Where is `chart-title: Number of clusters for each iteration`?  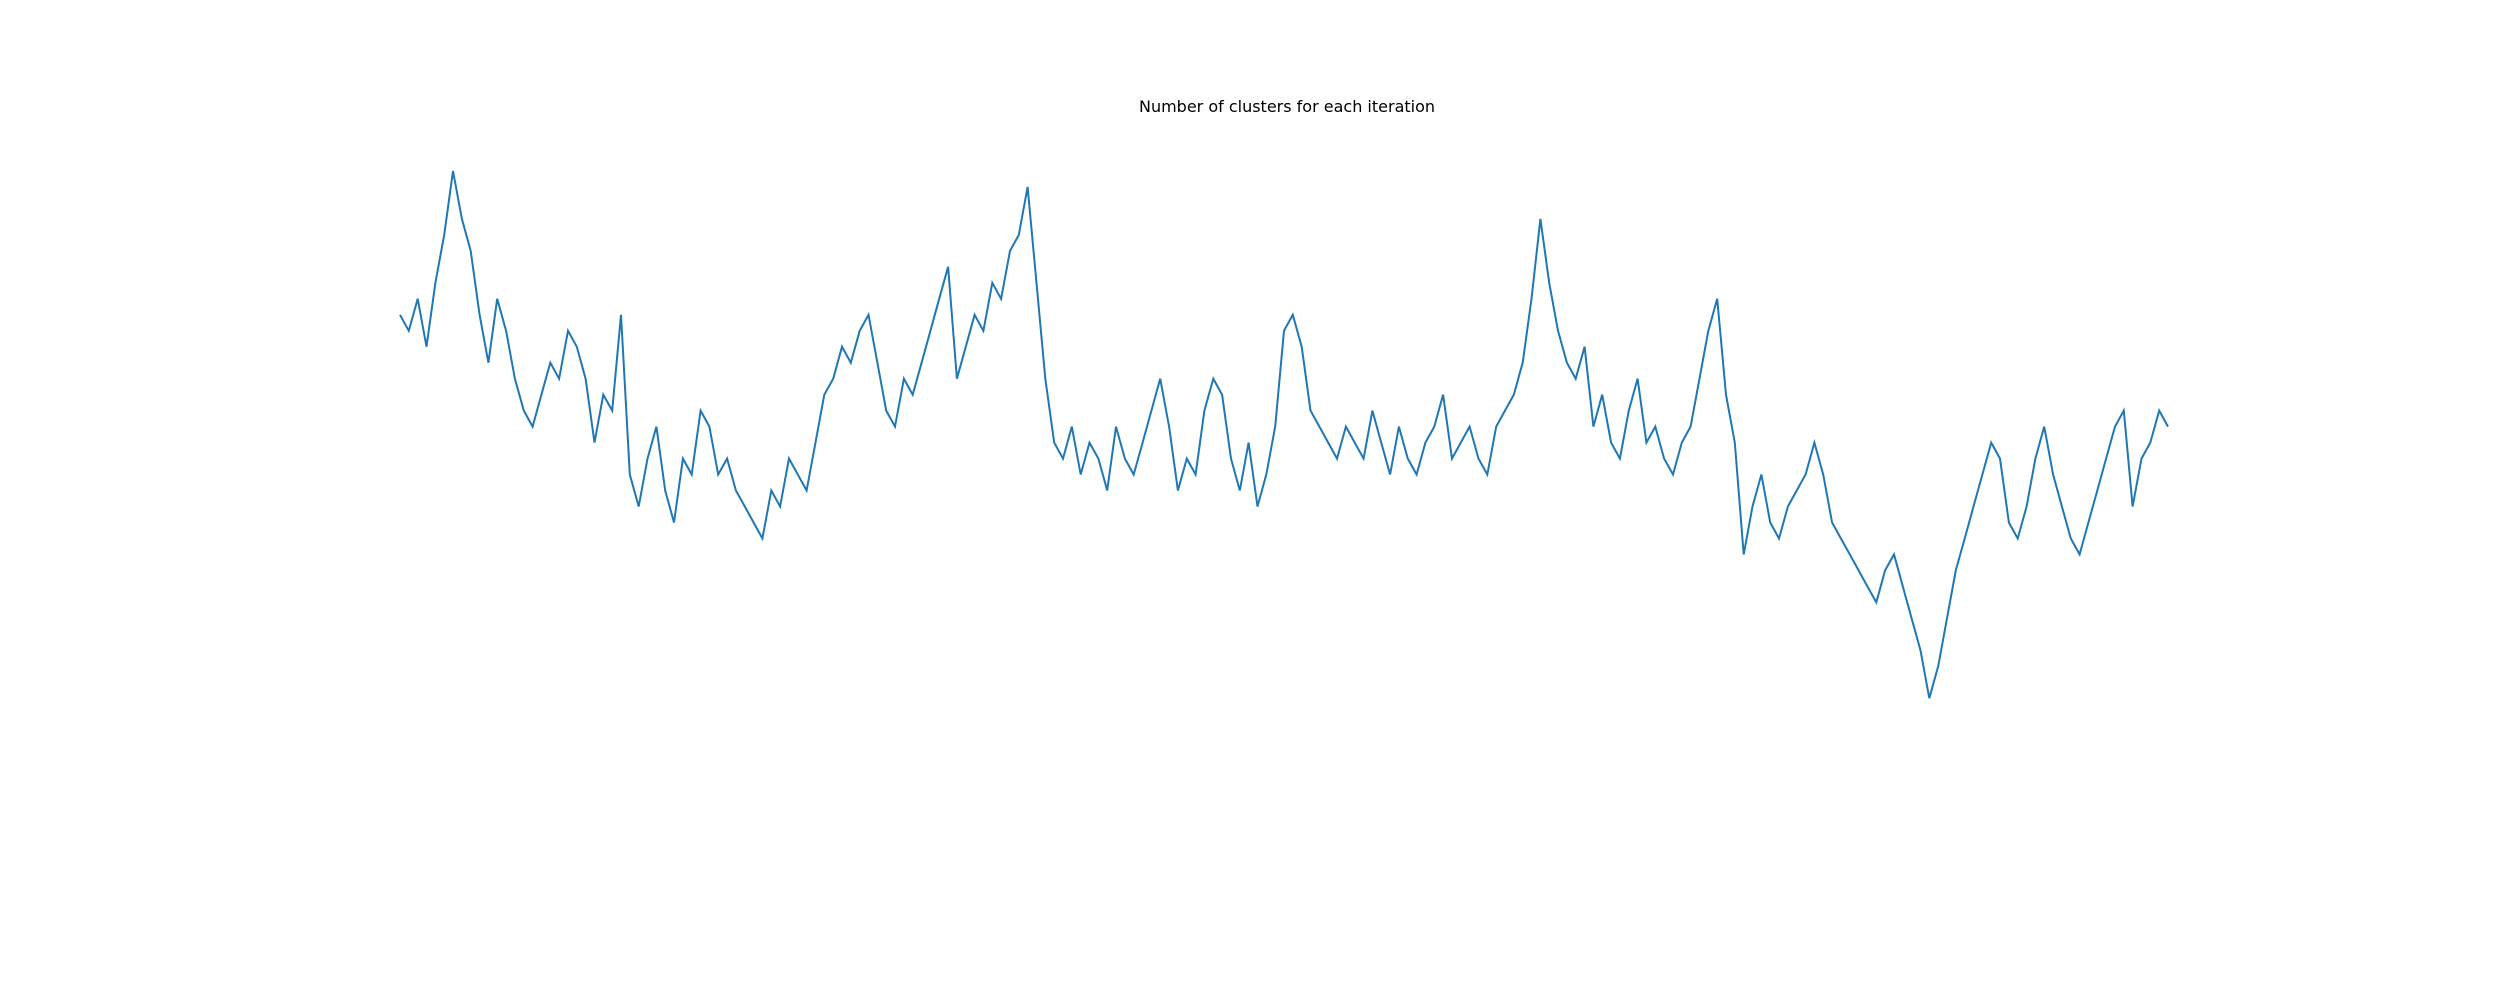
chart-title: Number of clusters for each iteration is located at coordinates (1287, 106).